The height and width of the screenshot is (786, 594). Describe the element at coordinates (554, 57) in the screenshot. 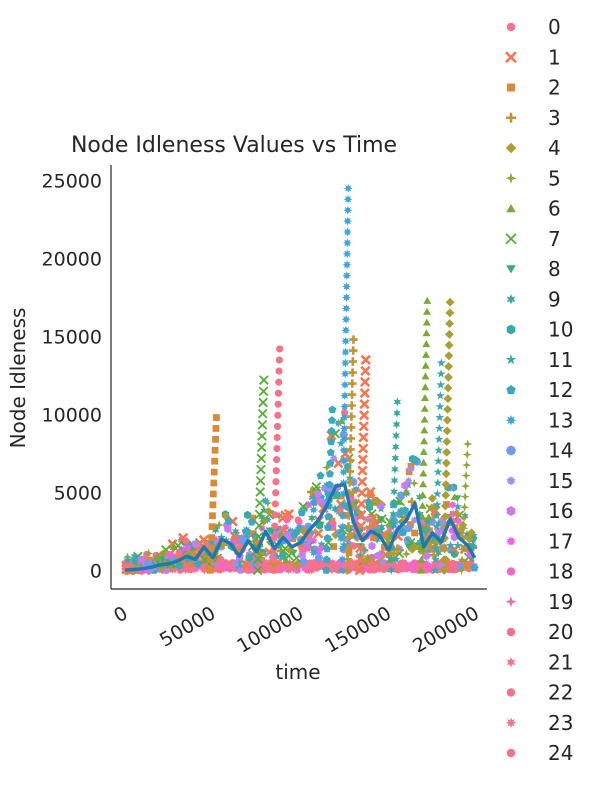

I see `legend-label: 1` at that location.